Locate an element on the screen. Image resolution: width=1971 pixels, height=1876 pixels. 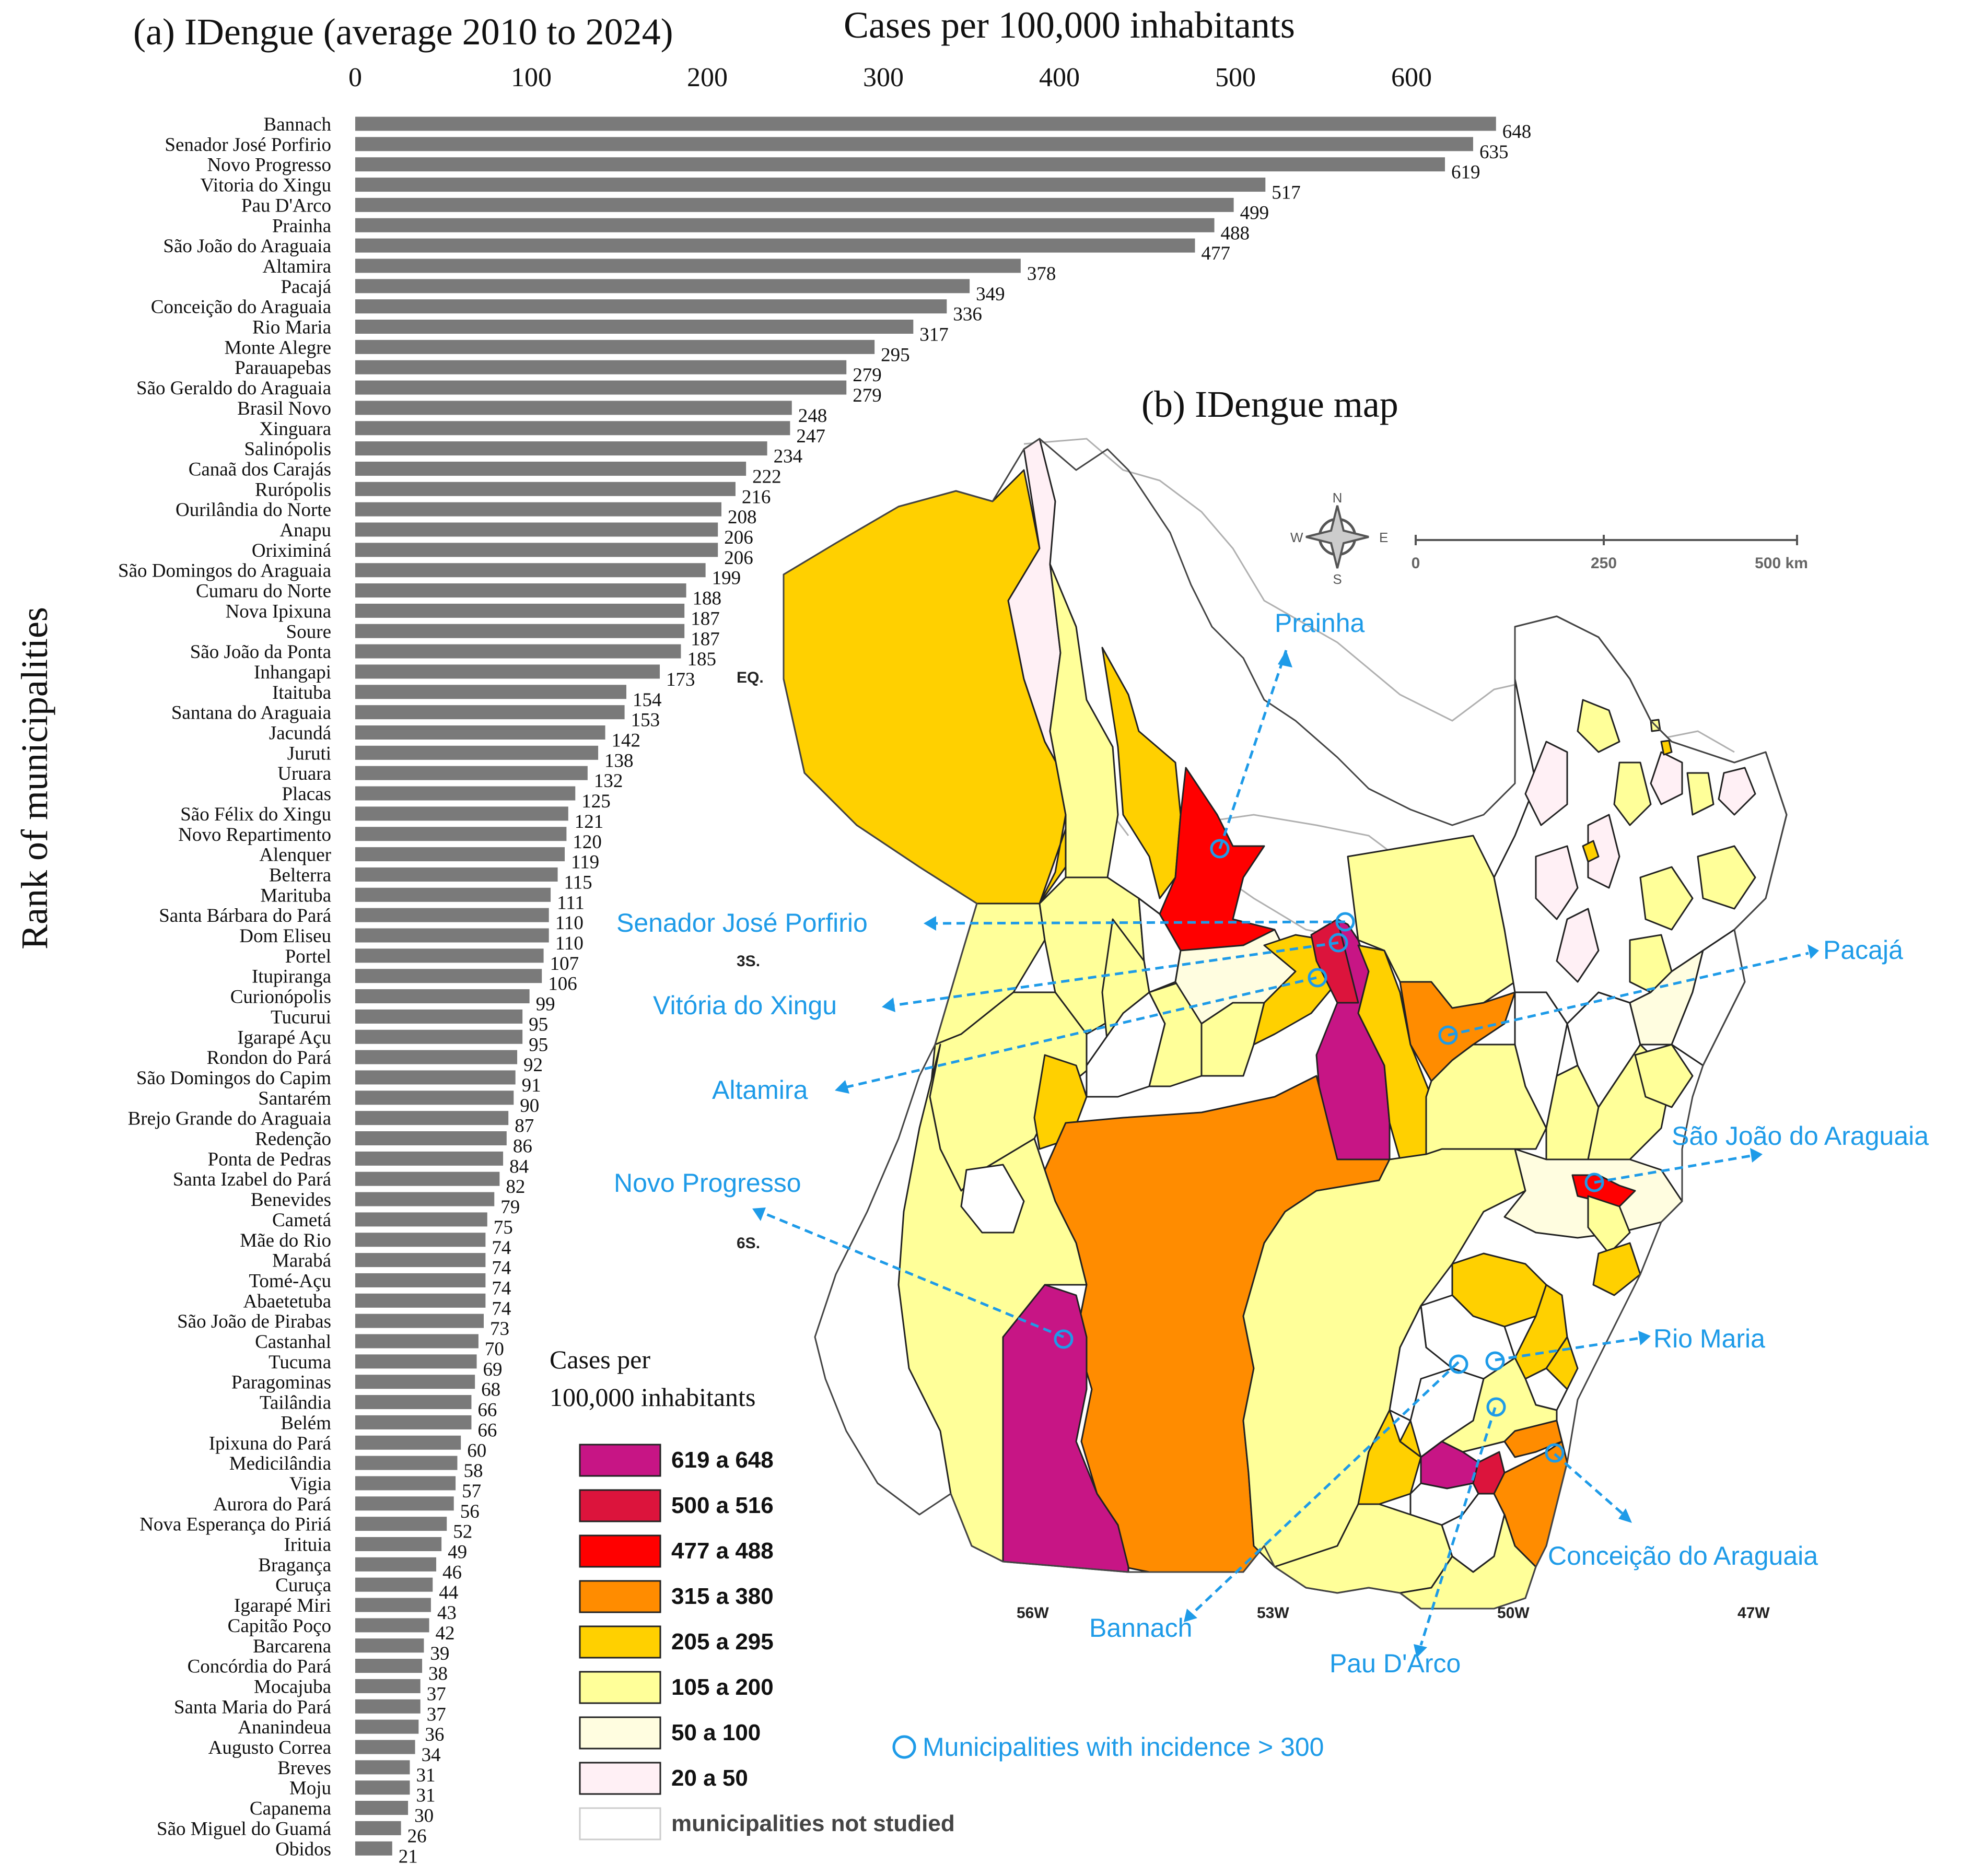
value-label: 66 is located at coordinates (487, 1411).